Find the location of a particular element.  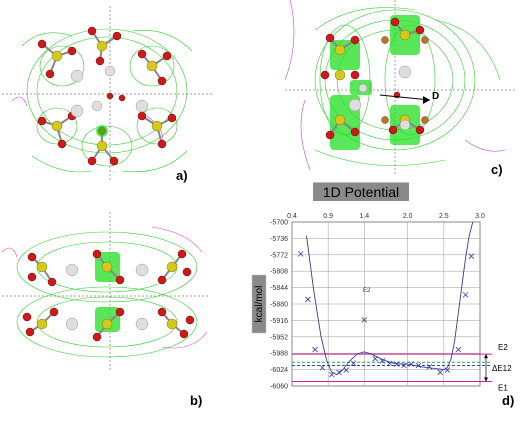

y-axis-label: kcal/mol is located at coordinates (259, 304).